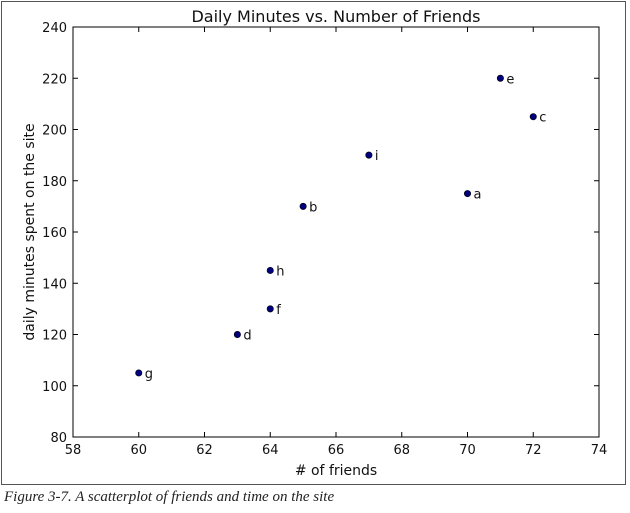 The image size is (630, 513). Describe the element at coordinates (369, 155) in the screenshot. I see `data-point-i` at that location.